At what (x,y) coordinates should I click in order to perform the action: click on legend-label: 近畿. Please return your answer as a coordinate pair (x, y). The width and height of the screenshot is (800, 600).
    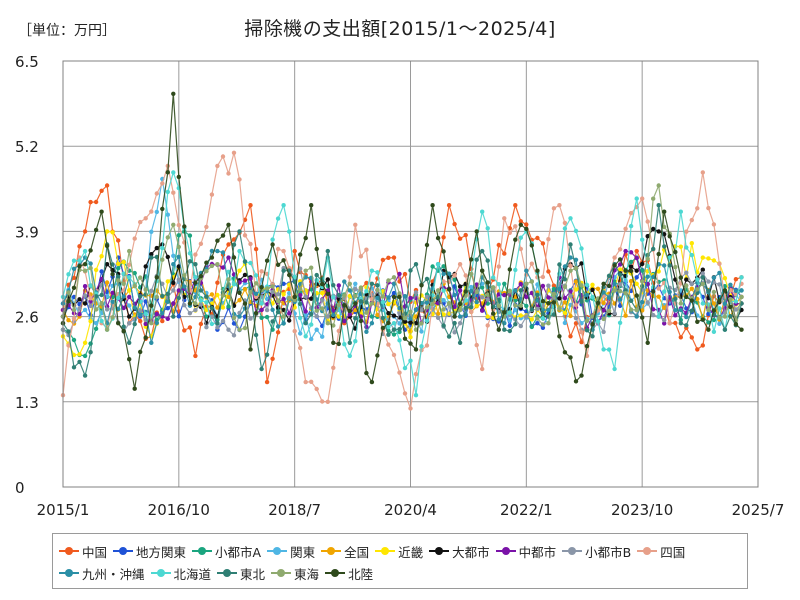
    Looking at the image, I should click on (411, 552).